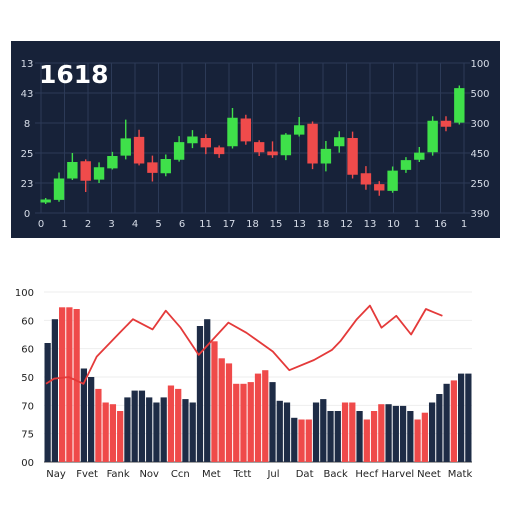 The image size is (512, 514). I want to click on x-tick-label: 10, so click(393, 224).